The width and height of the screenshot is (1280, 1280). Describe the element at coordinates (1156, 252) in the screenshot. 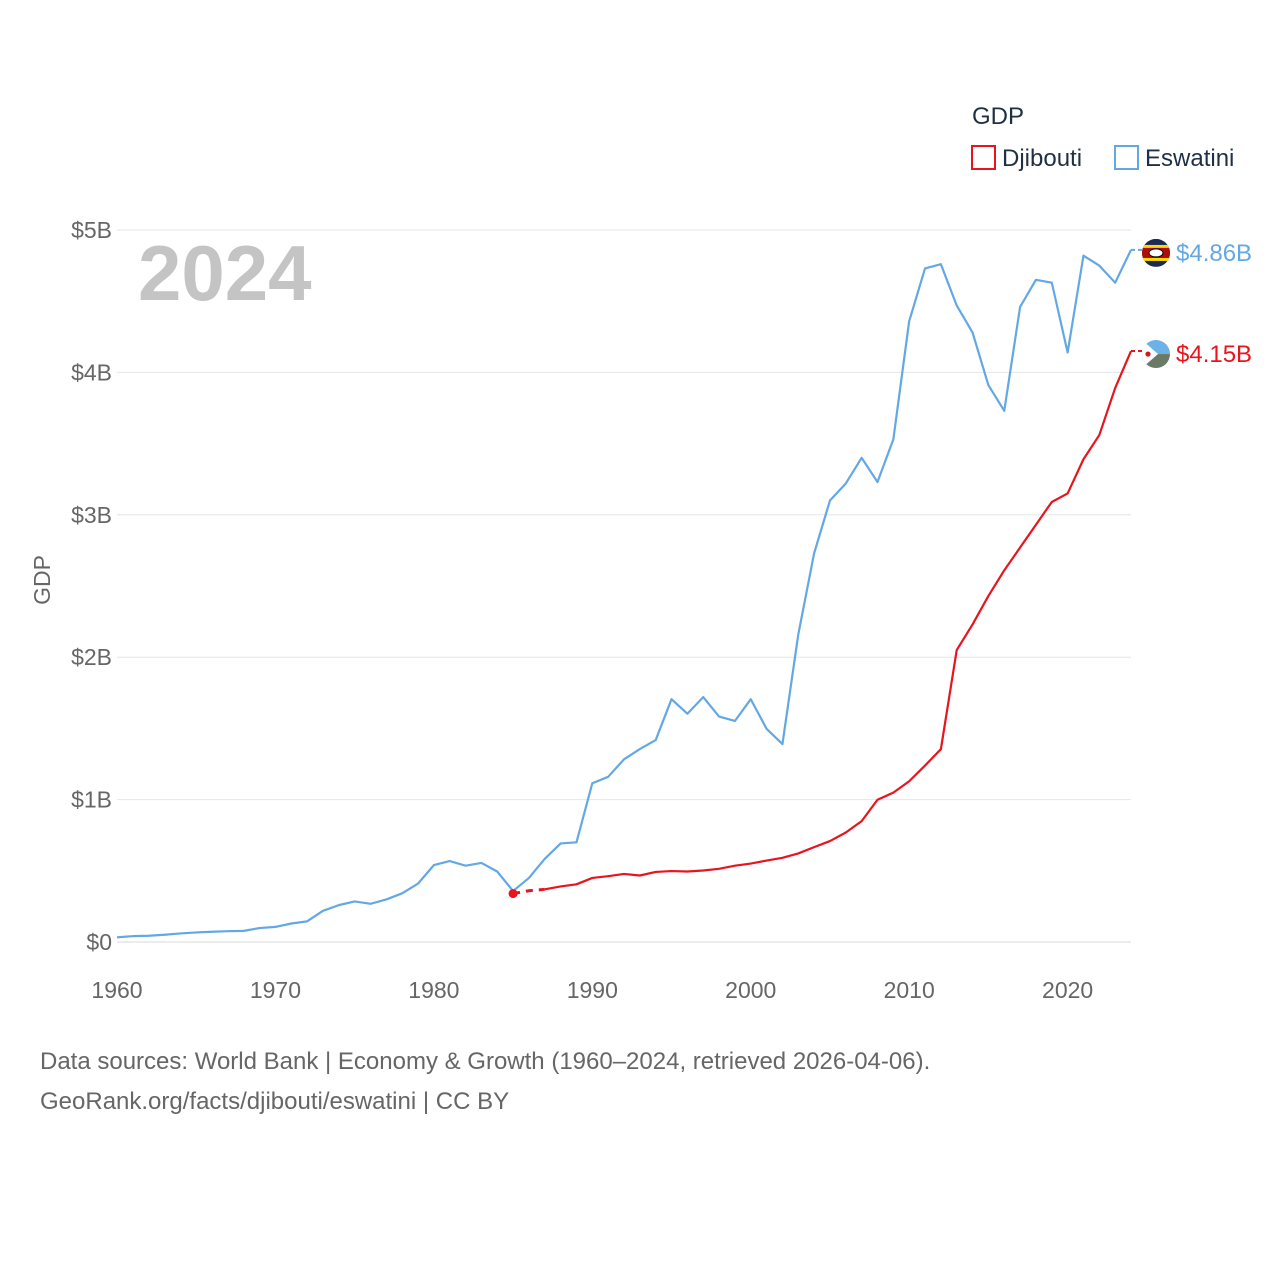

I see `eswatini-flag-icon` at that location.